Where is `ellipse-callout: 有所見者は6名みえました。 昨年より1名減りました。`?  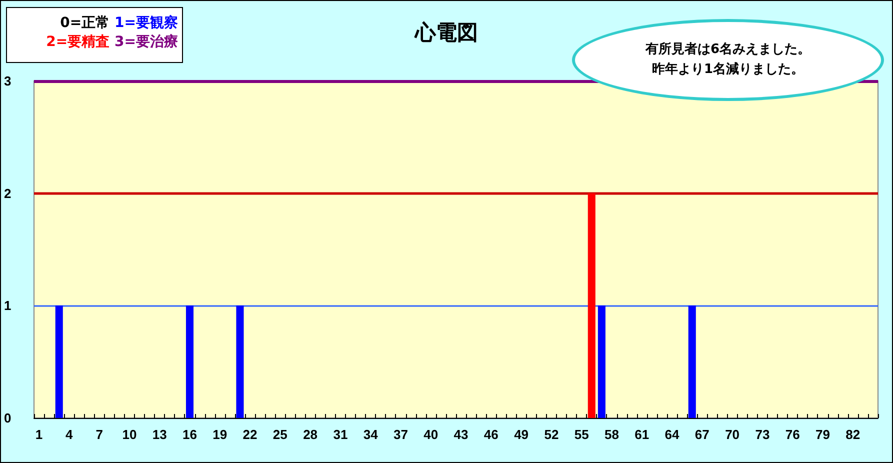
ellipse-callout: 有所見者は6名みえました。 昨年より1名減りました。 is located at coordinates (728, 60).